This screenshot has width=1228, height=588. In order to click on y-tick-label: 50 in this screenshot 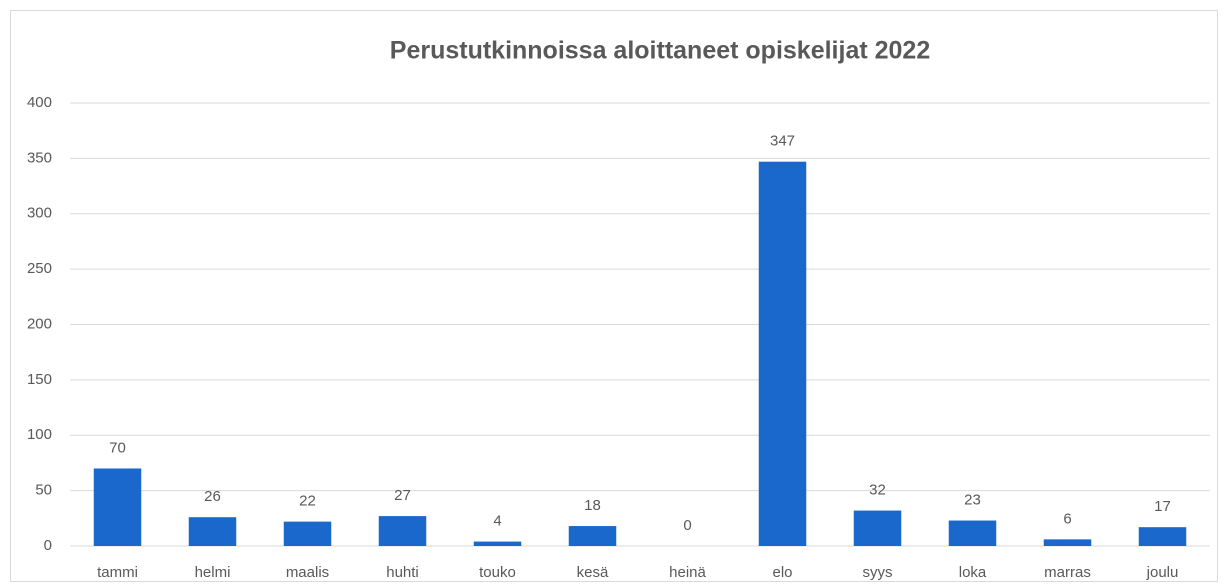, I will do `click(43, 490)`.